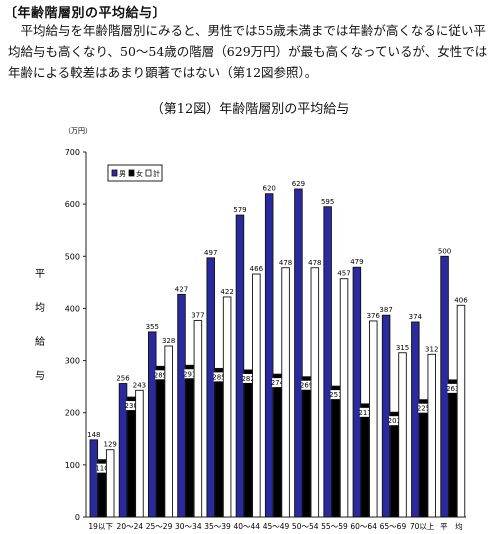 This screenshot has height=534, width=500. Describe the element at coordinates (268, 189) in the screenshot. I see `bar-value-label: 620` at that location.